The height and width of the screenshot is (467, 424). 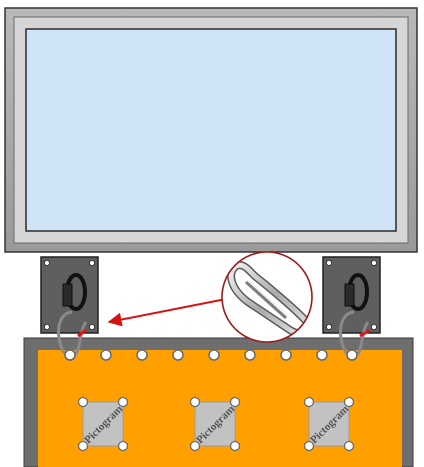 I want to click on hook-right, so click(x=355, y=335).